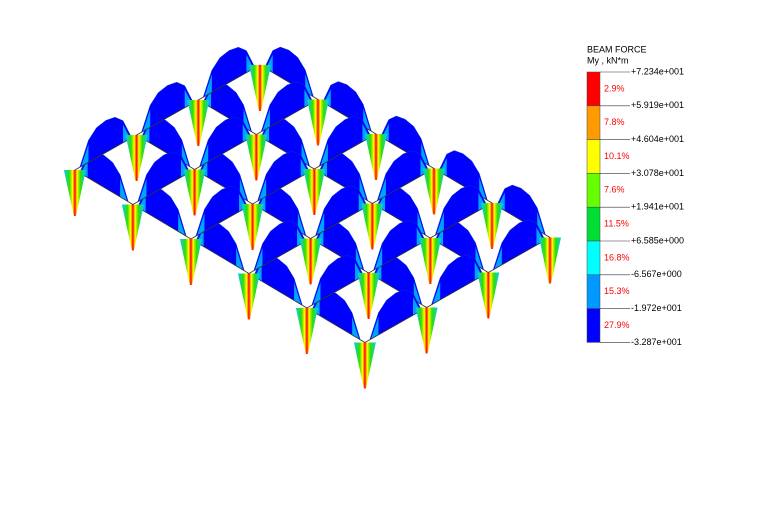 The height and width of the screenshot is (513, 760). What do you see at coordinates (614, 190) in the screenshot?
I see `legend-percent: 7.6%` at bounding box center [614, 190].